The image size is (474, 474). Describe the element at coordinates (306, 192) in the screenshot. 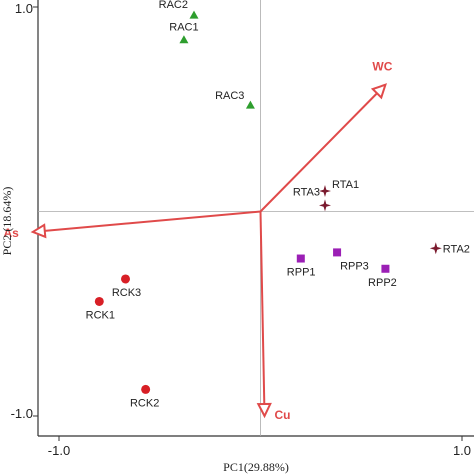

I see `point-label-rta3: RTA3` at that location.